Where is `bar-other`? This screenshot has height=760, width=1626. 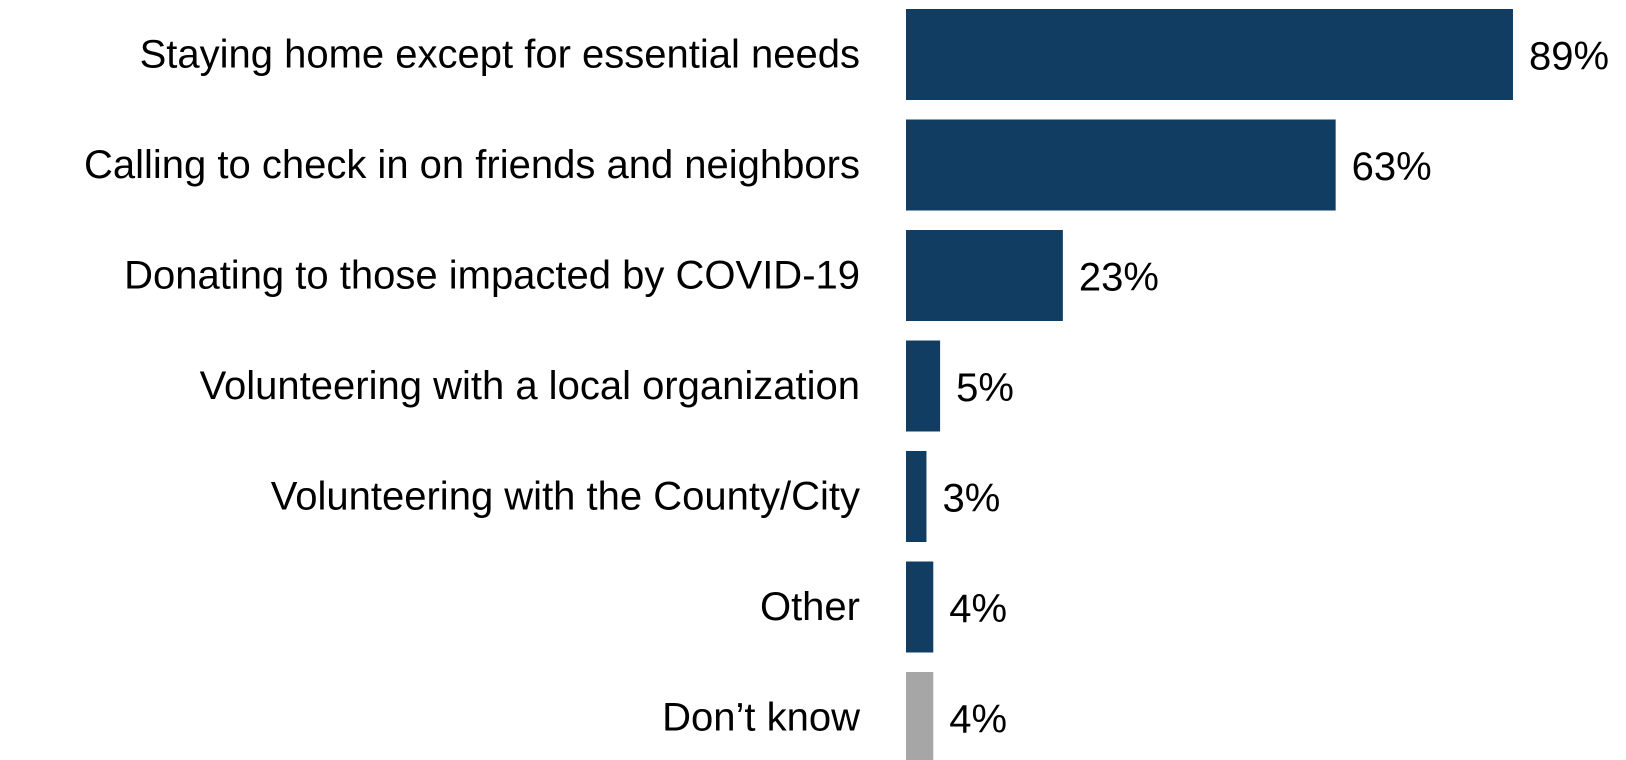
bar-other is located at coordinates (920, 607).